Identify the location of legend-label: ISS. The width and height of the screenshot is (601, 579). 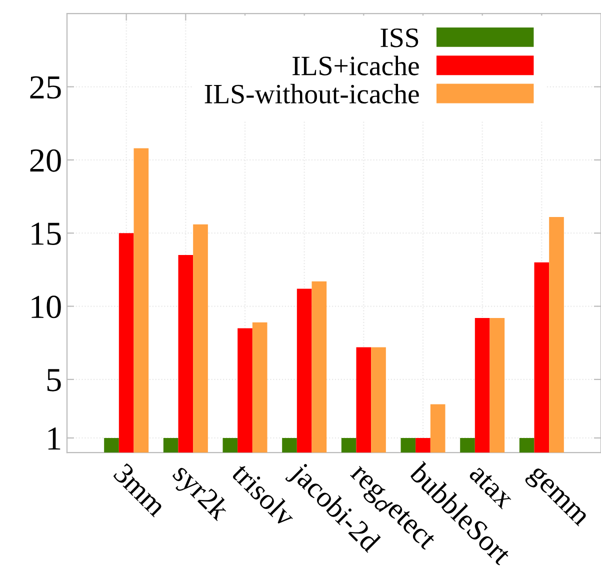
(399, 38).